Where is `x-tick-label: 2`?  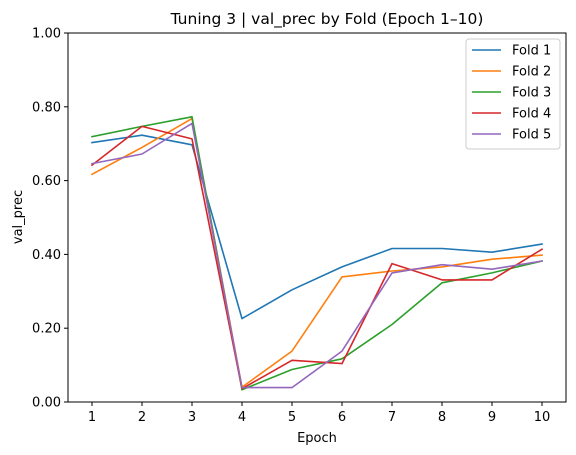
x-tick-label: 2 is located at coordinates (142, 417).